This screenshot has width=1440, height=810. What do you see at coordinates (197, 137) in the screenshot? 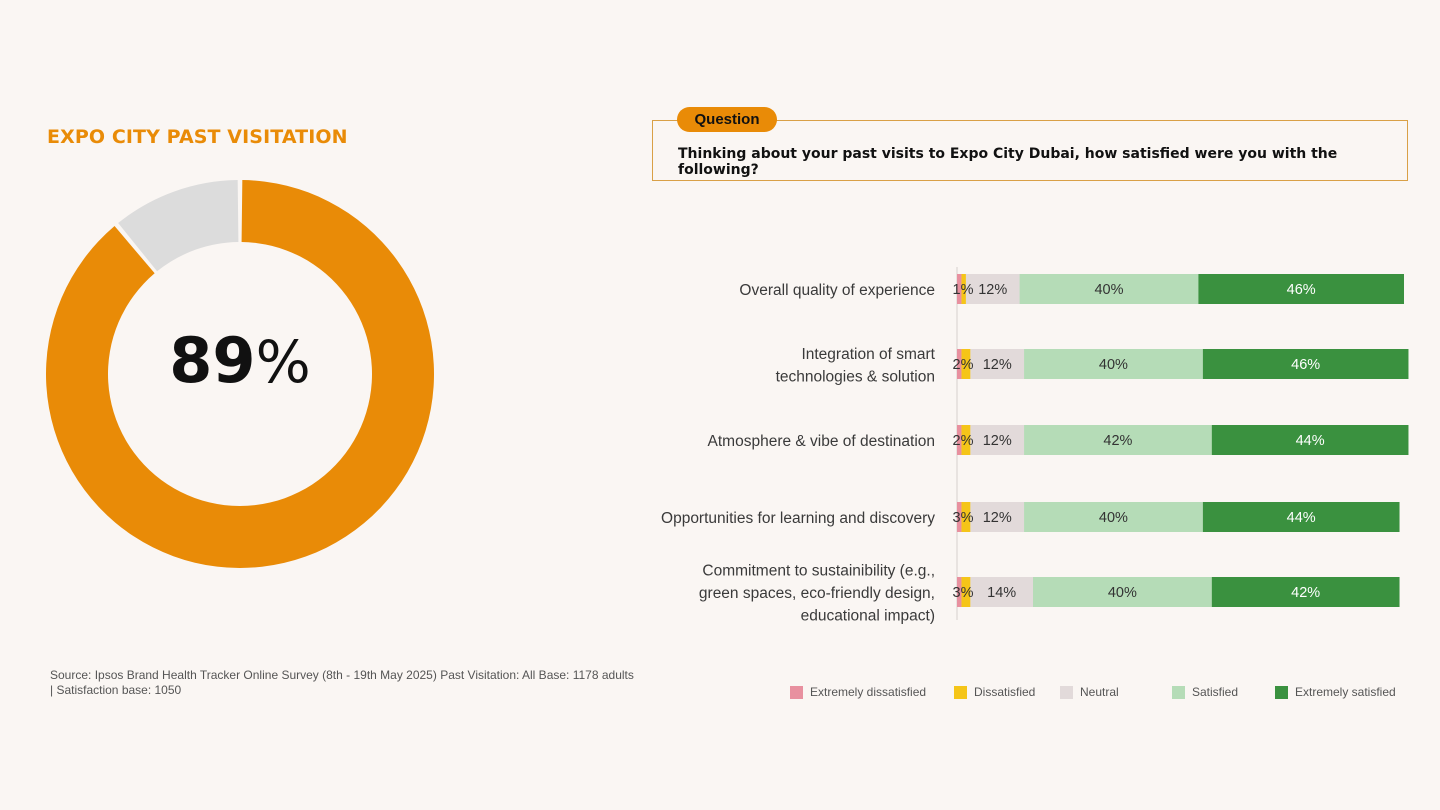
I see `chart-title: EXPO CITY PAST VISITATION` at bounding box center [197, 137].